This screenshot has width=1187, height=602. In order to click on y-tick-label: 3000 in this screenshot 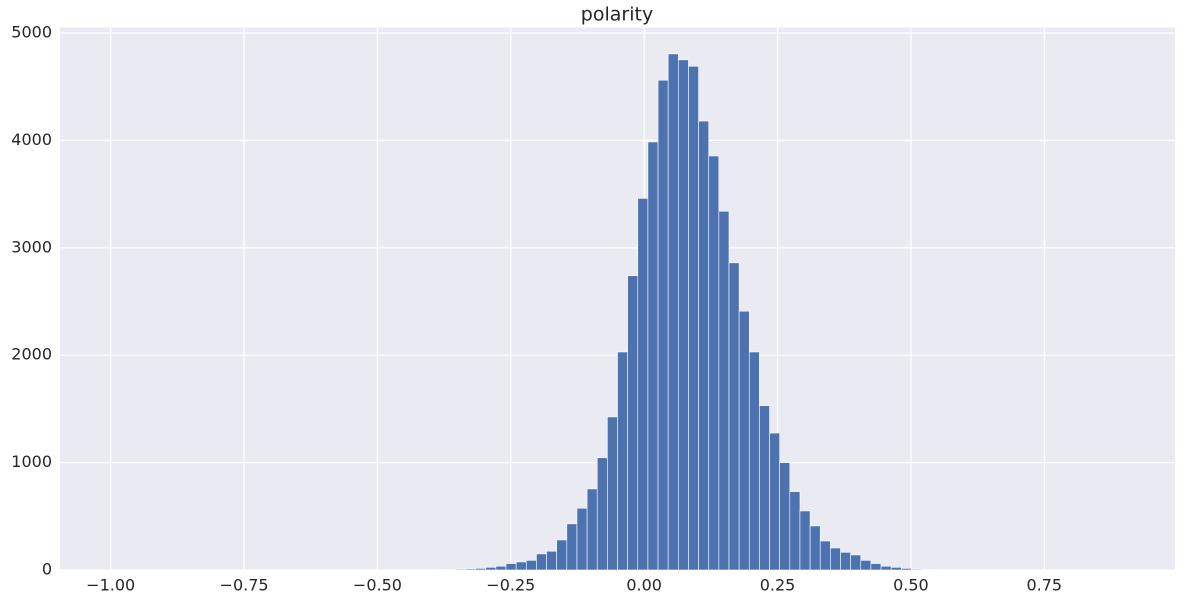, I will do `click(31, 246)`.